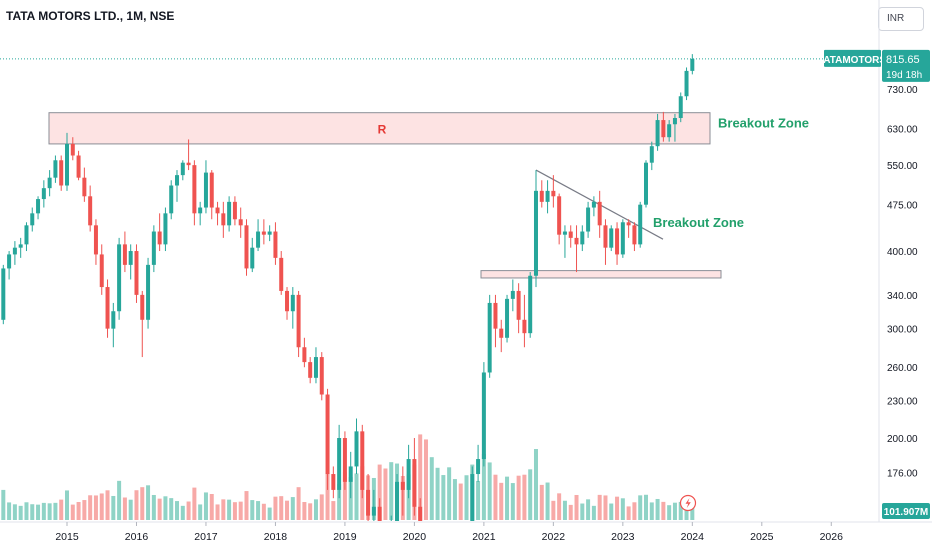  I want to click on resistance-label: R, so click(382, 129).